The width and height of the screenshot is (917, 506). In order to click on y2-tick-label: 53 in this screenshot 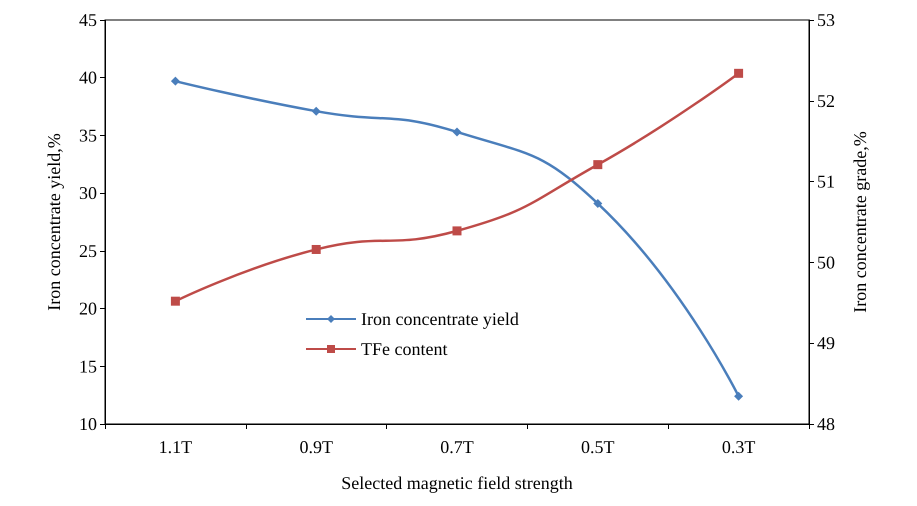, I will do `click(826, 20)`.